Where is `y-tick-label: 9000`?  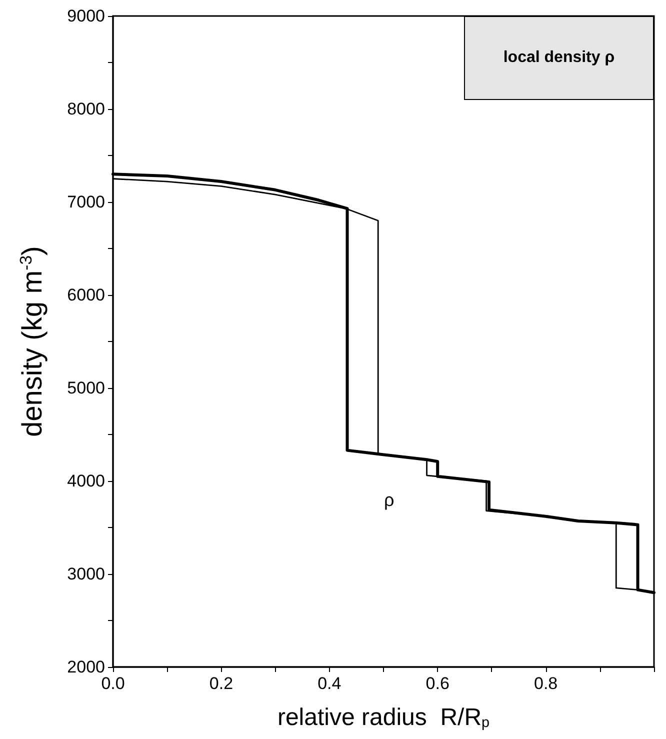 y-tick-label: 9000 is located at coordinates (86, 16).